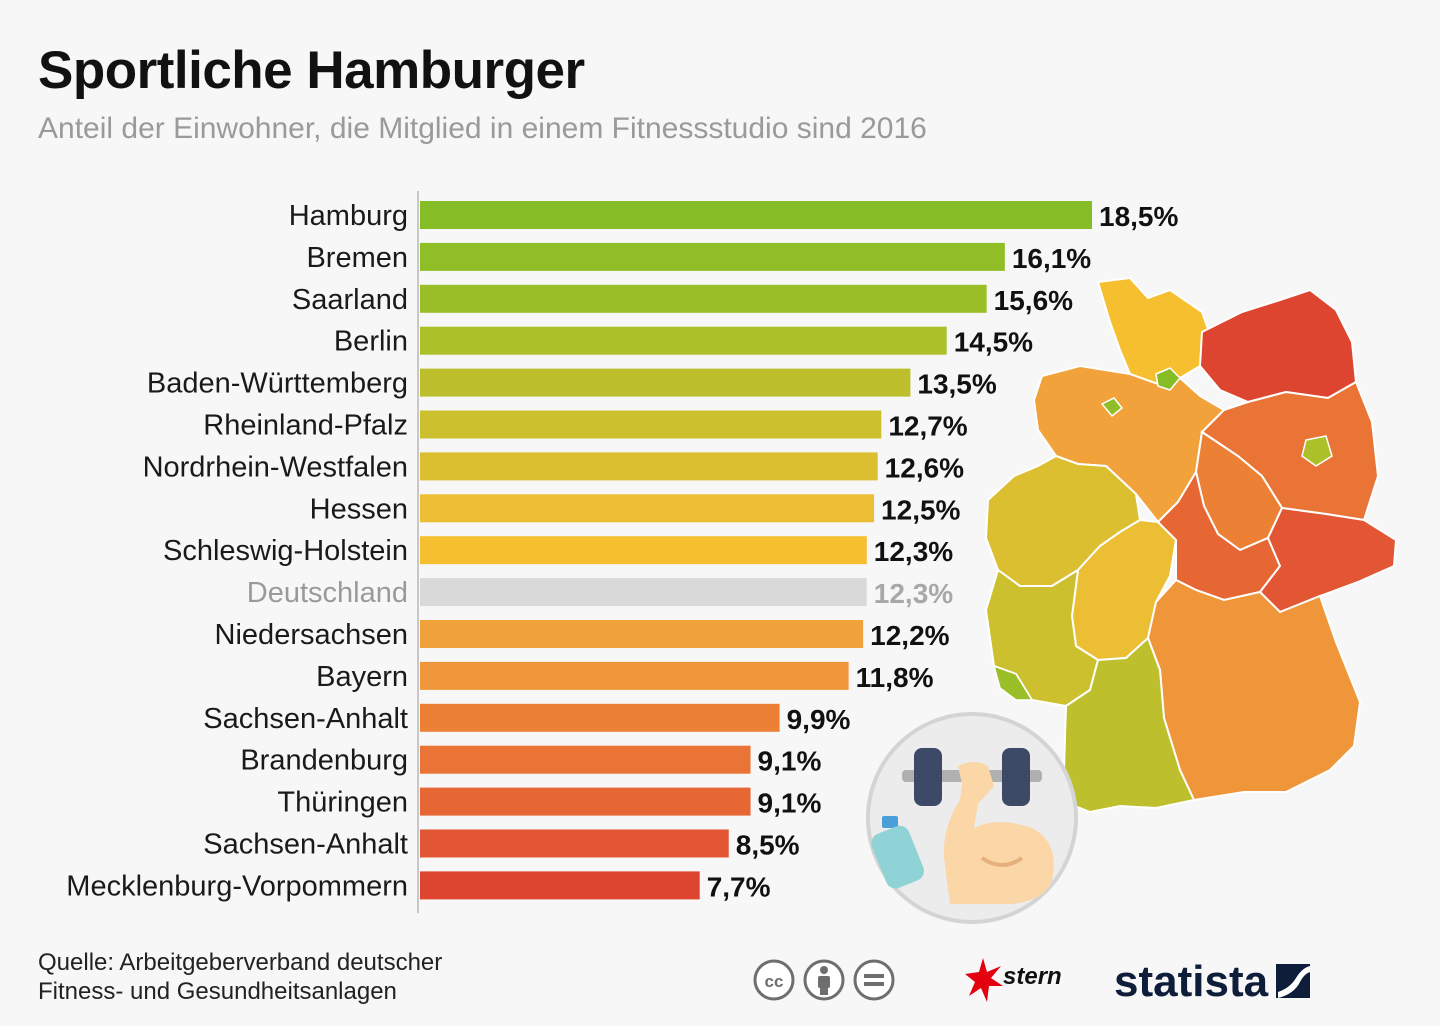 The image size is (1440, 1026). I want to click on category-label: Rheinland-Pfalz, so click(305, 426).